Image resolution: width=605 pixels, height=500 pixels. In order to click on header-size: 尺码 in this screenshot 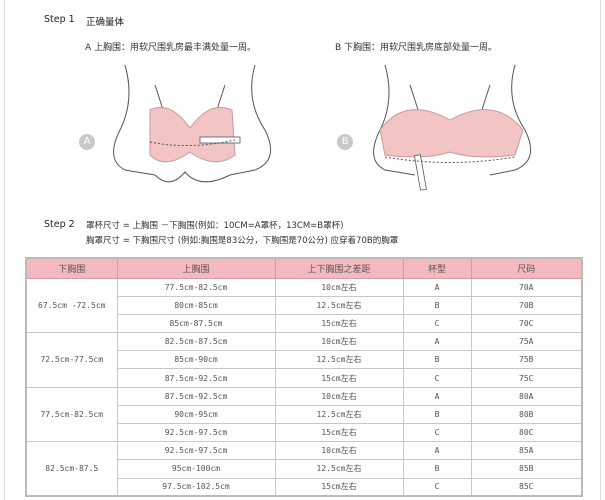, I will do `click(526, 268)`.